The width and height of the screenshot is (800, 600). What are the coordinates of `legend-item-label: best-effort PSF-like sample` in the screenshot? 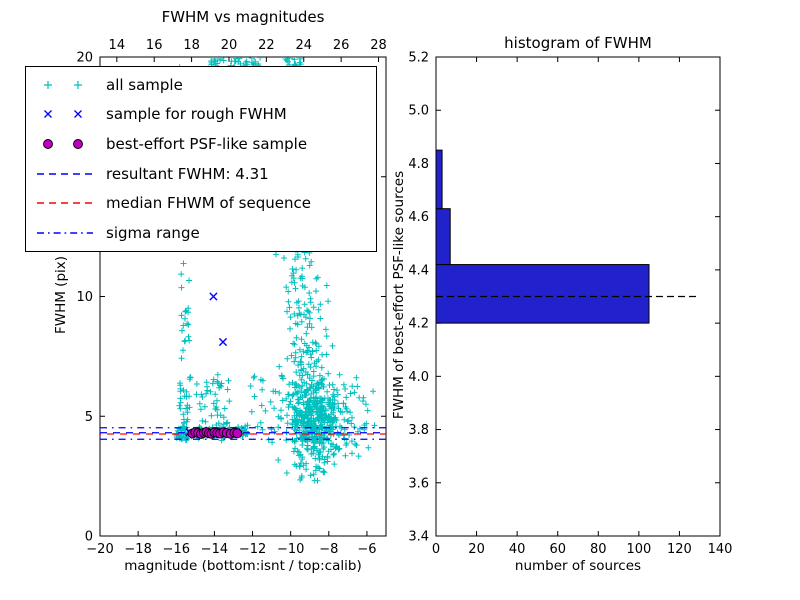 It's located at (207, 144).